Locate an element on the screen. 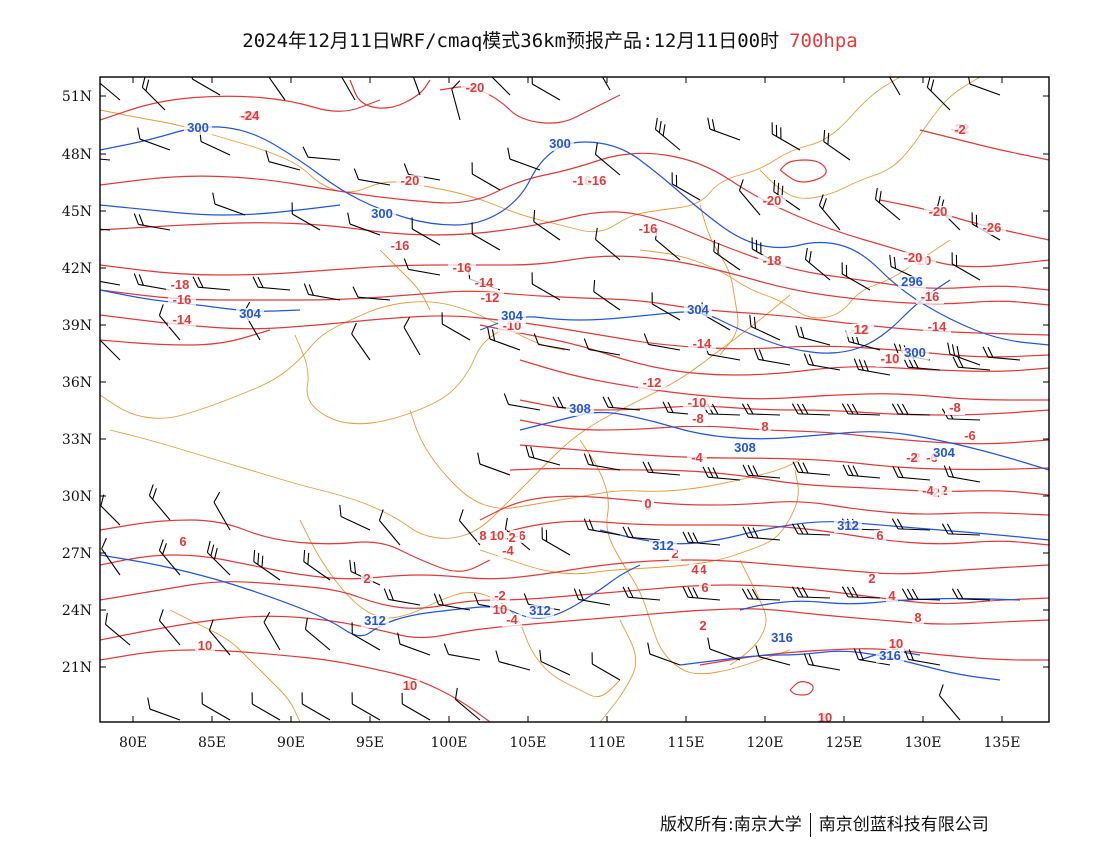  height-label: 308 is located at coordinates (745, 447).